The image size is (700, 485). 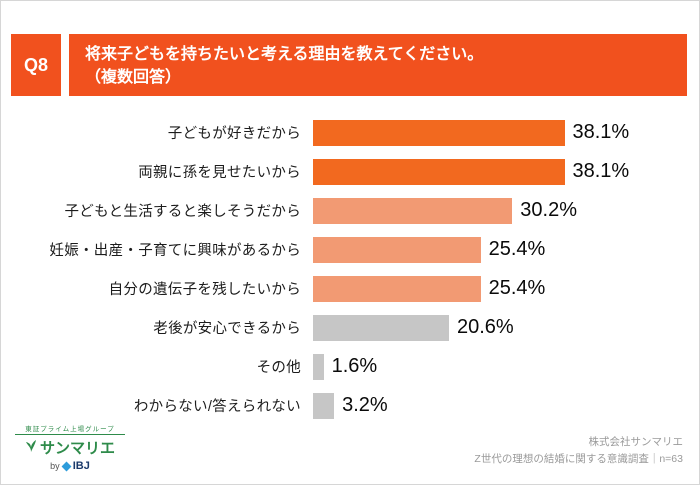 I want to click on chart-row: 自分の遺伝子を残したいから 25.4%, so click(x=350, y=288).